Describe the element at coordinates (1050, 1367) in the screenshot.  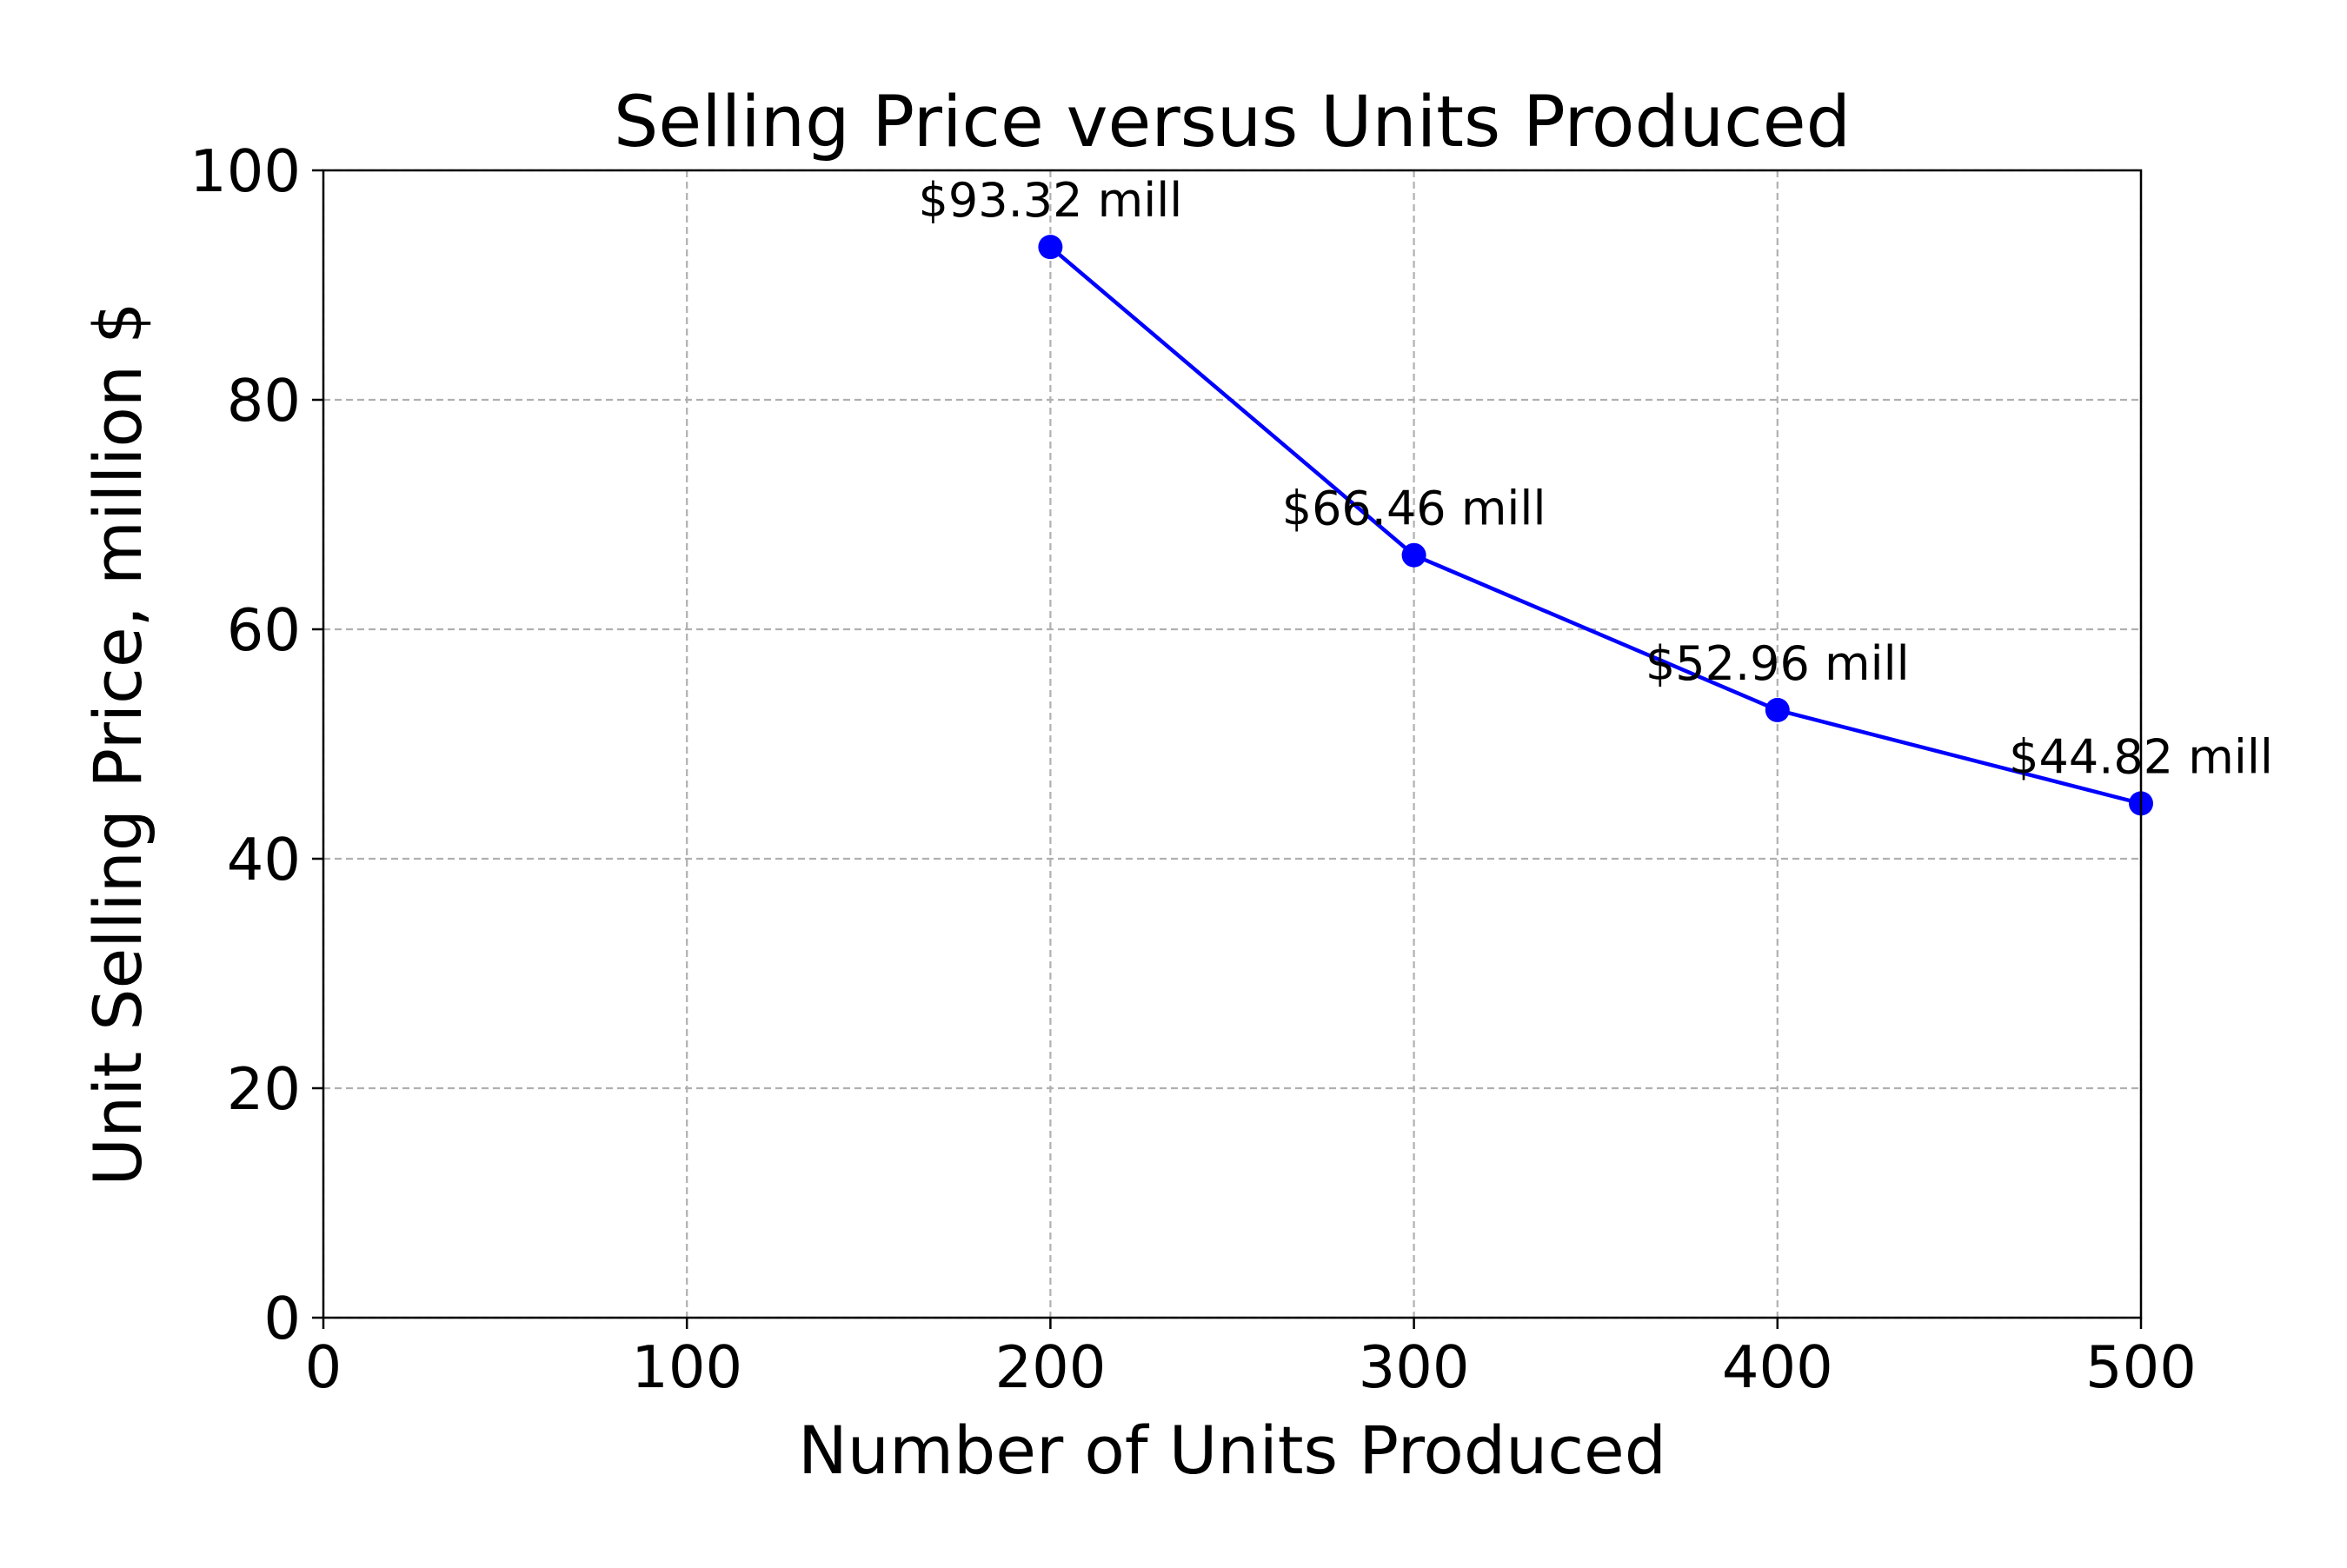
I see `x-tick-label: 200` at that location.